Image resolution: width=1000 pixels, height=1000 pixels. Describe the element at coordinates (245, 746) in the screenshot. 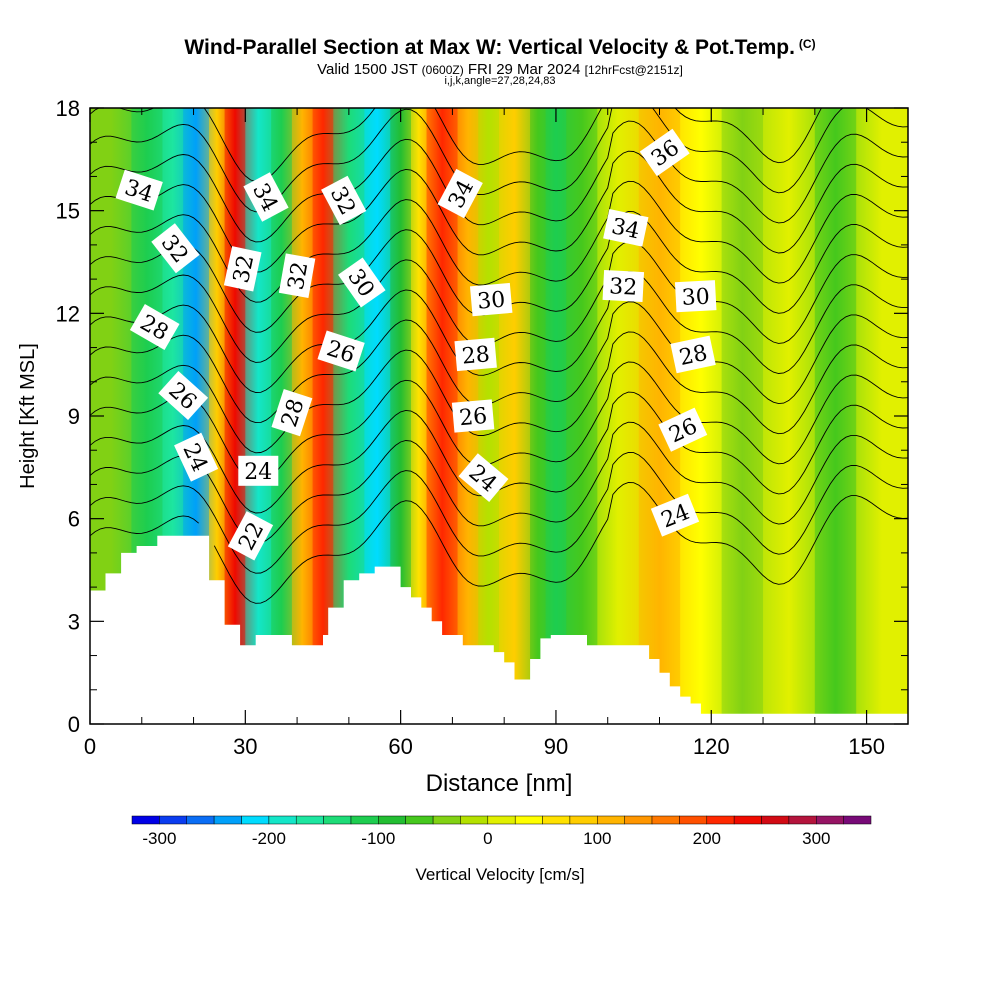

I see `x-tick-label: 30` at that location.